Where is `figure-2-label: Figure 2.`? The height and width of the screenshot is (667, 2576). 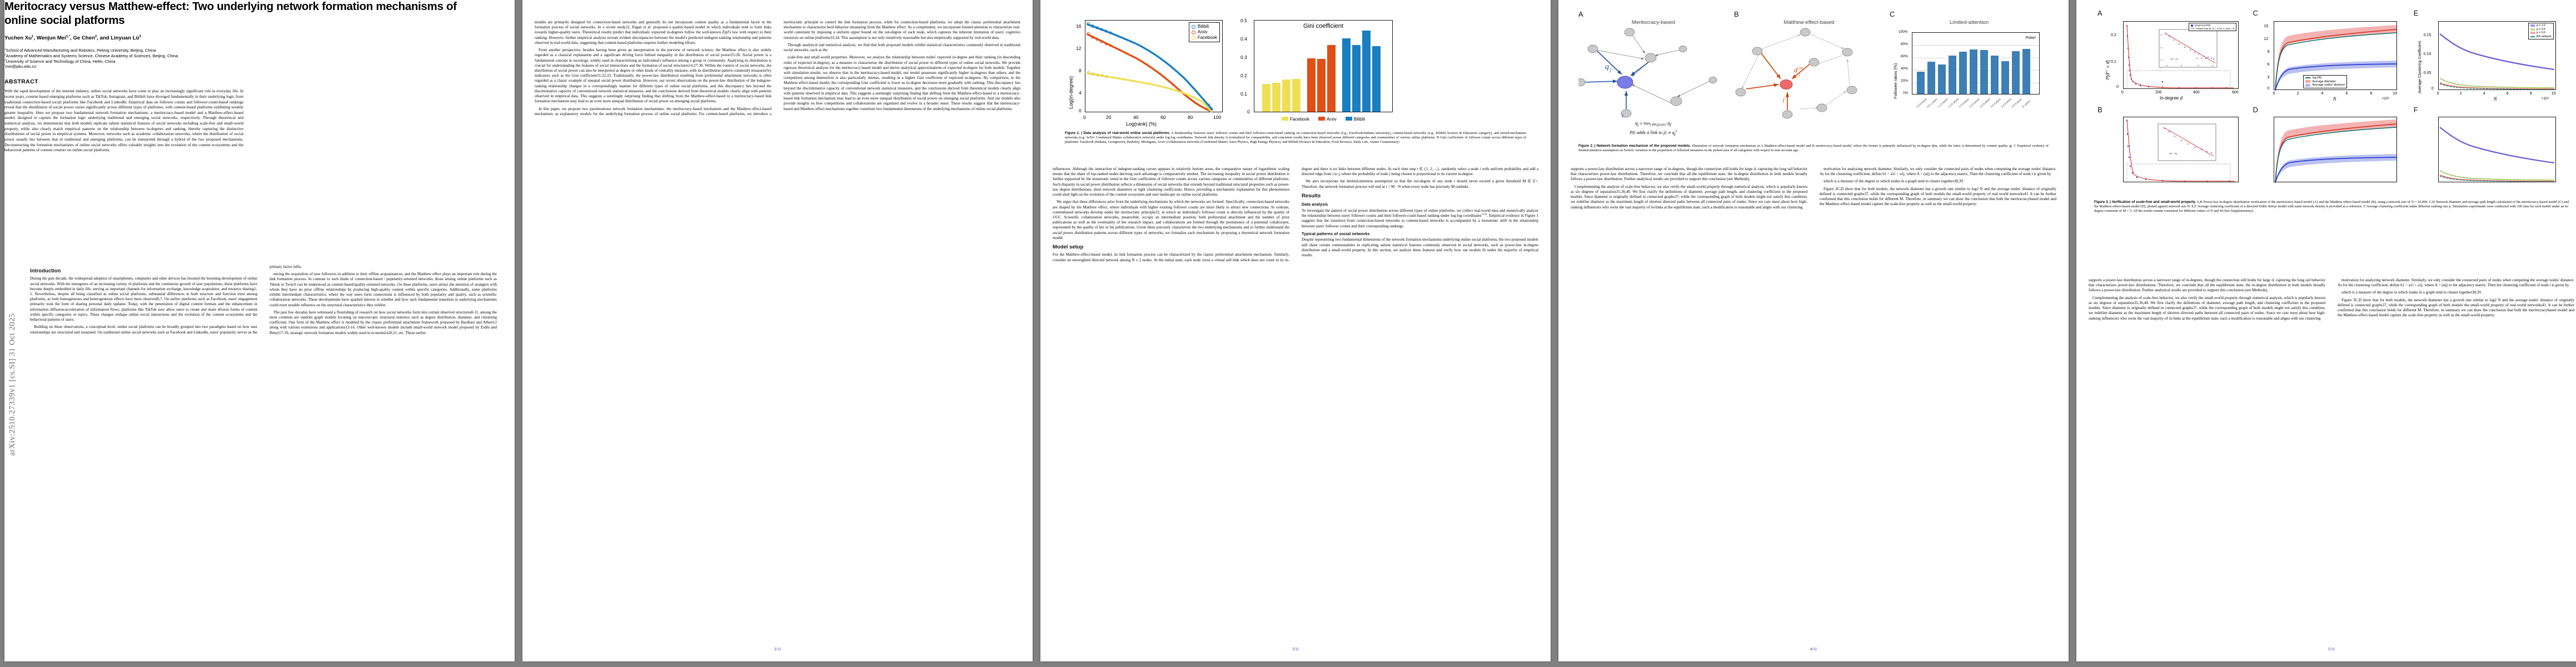
figure-2-label: Figure 2. is located at coordinates (1585, 146).